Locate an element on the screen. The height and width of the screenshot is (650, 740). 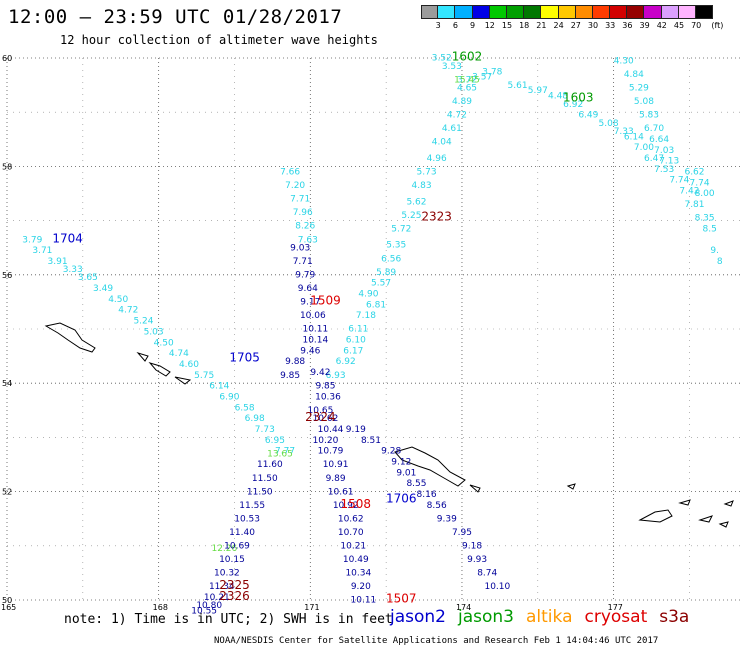
wave-height-label: 13.65 is located at coordinates (280, 454).